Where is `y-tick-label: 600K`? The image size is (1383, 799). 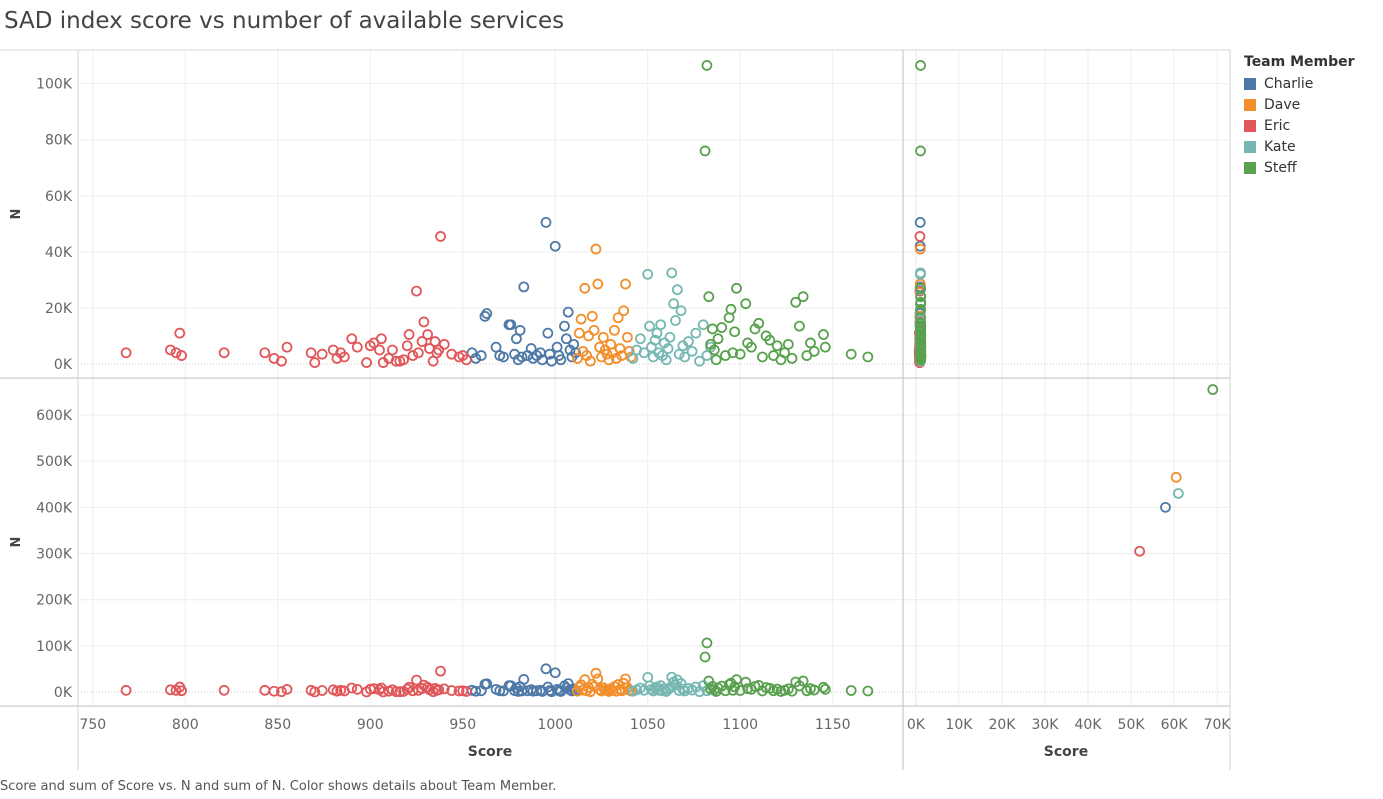
y-tick-label: 600K is located at coordinates (54, 416).